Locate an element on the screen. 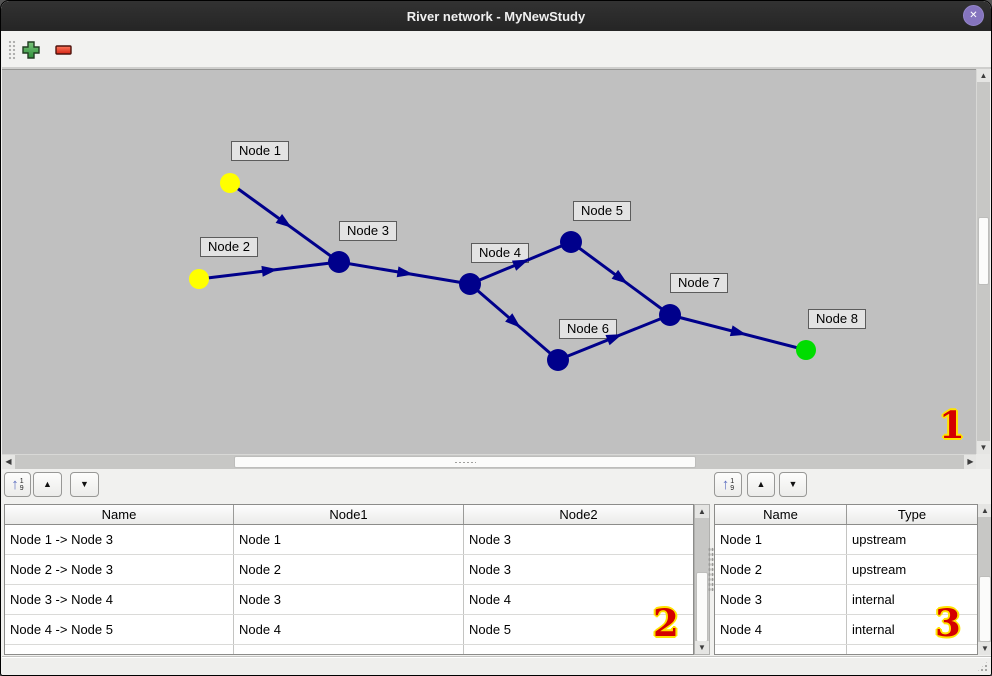 The height and width of the screenshot is (676, 992). table-row: Node 4 -> Node 5 Node 4 Node 5 is located at coordinates (349, 630).